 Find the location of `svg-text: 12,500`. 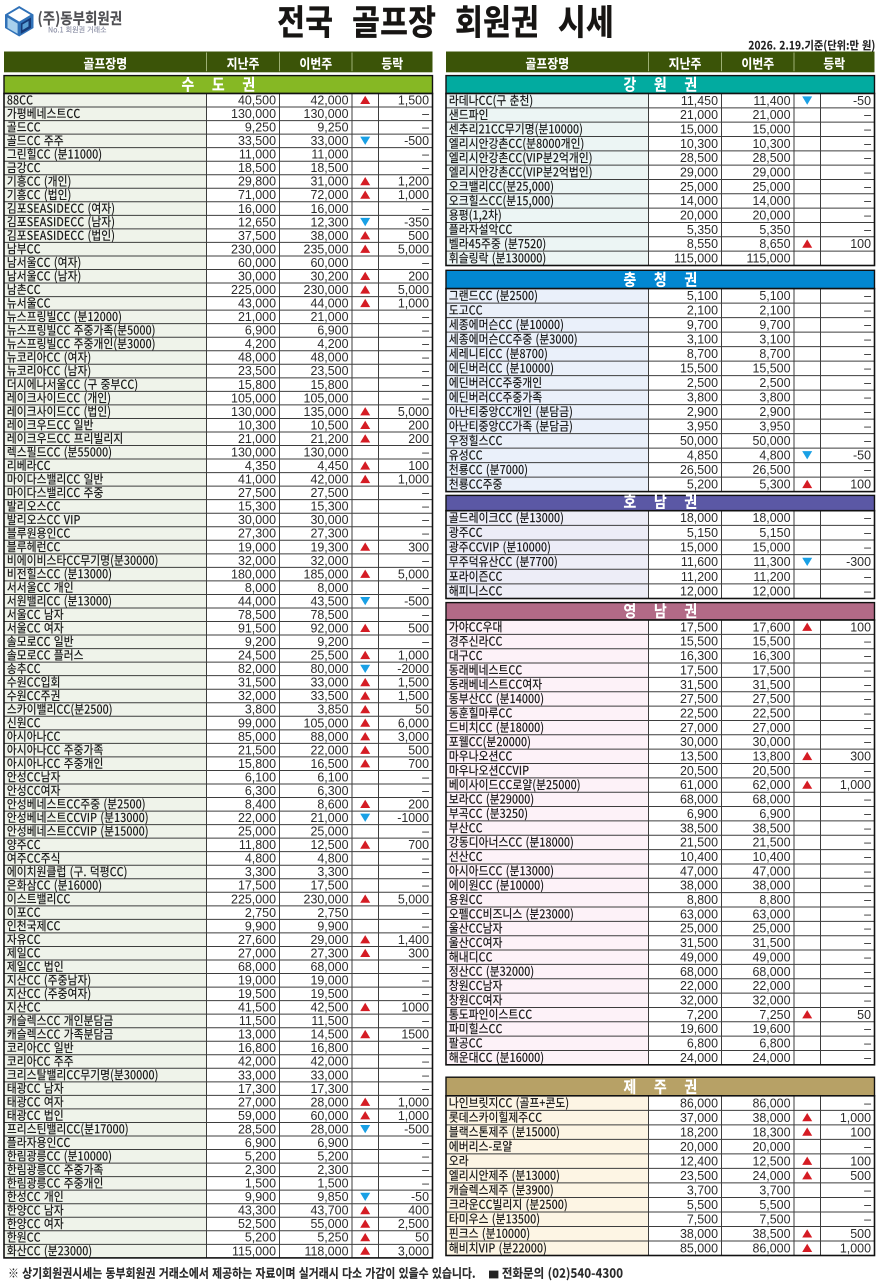

svg-text: 12,500 is located at coordinates (329, 845).